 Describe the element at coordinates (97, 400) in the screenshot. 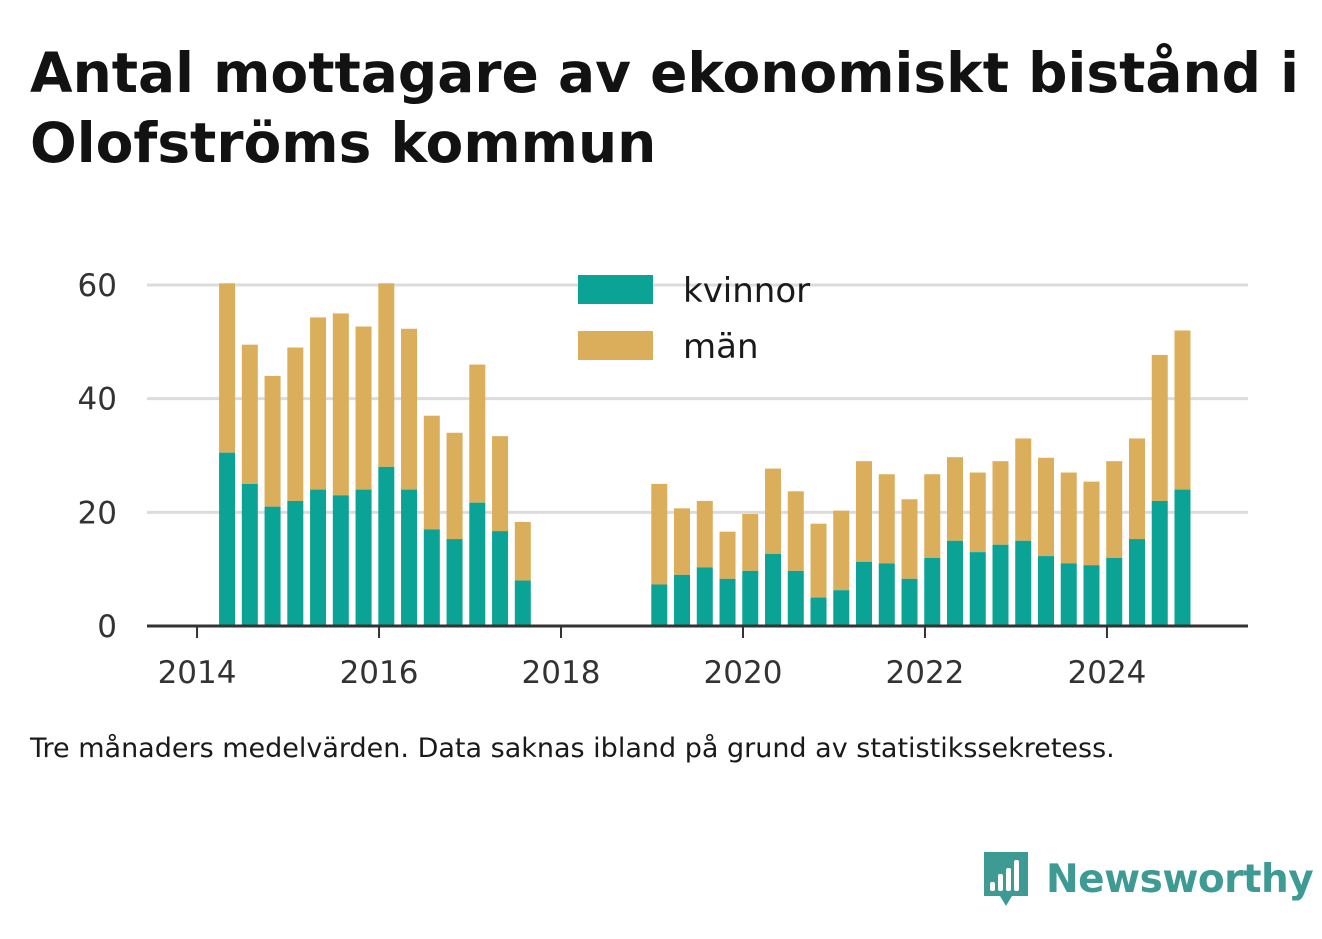

I see `y-tick-label: 40` at that location.